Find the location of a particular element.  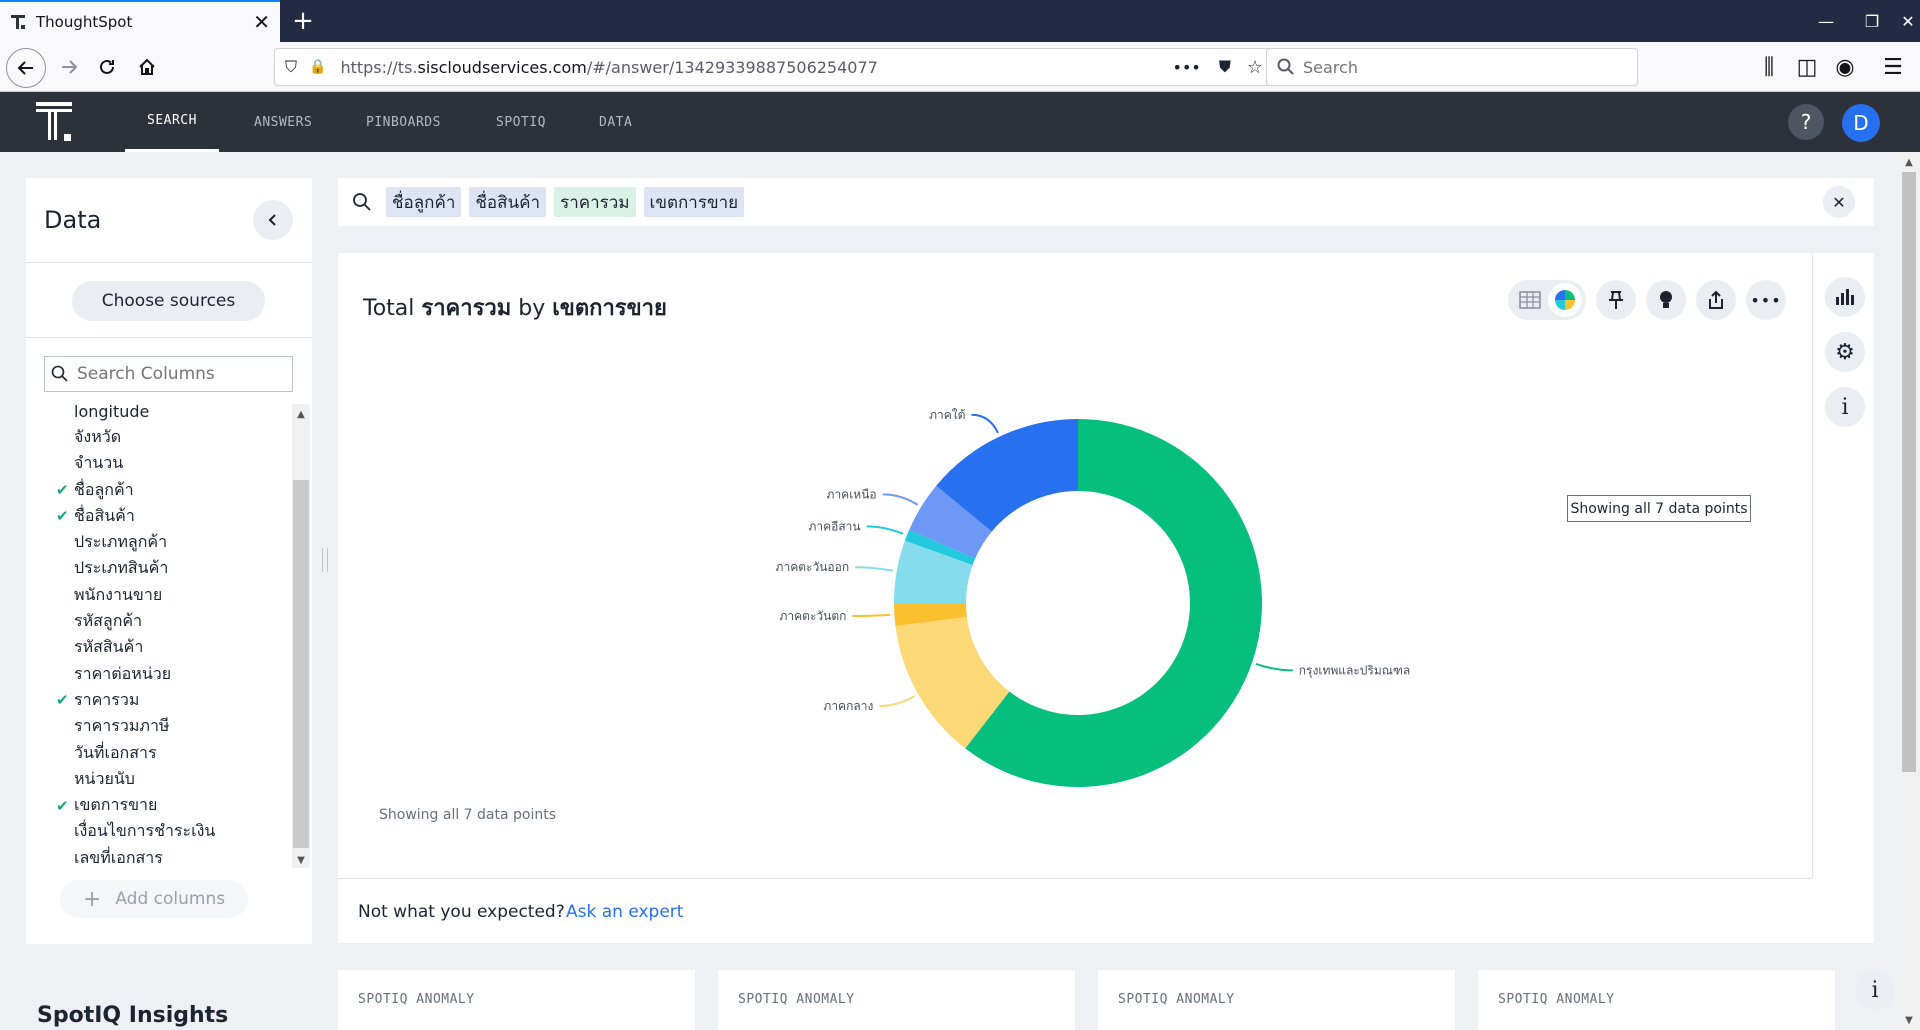

column-item: ✔ ชื่อลูกค้า is located at coordinates (171, 490).